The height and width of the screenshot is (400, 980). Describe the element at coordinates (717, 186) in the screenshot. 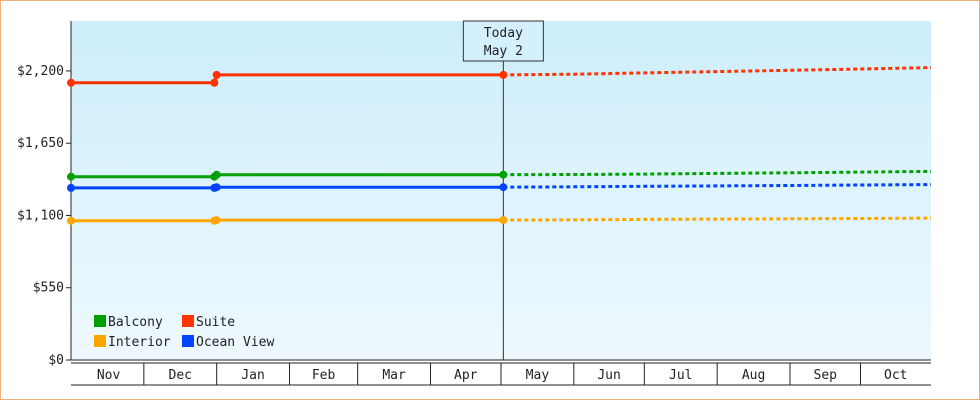

I see `series-forecast-ocean-view` at that location.